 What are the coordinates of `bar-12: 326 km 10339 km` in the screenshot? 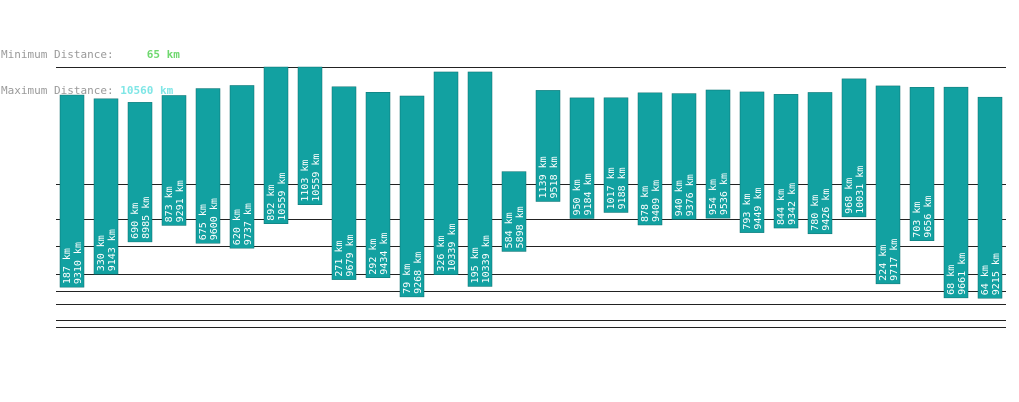 It's located at (446, 173).